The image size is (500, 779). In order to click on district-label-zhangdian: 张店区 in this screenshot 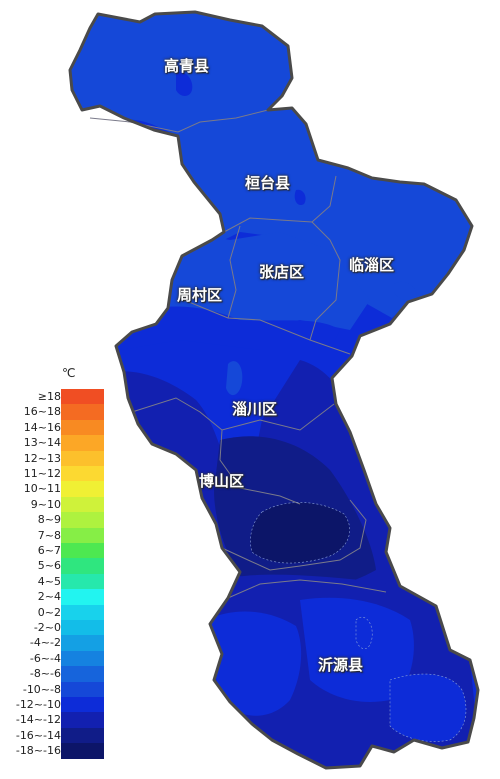, I will do `click(282, 272)`.